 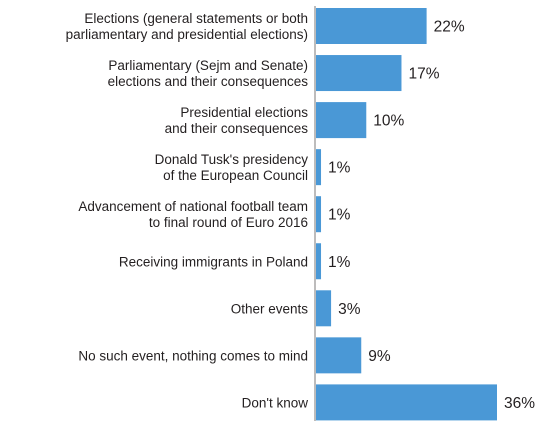 I want to click on category-label: Don't know, so click(x=275, y=402).